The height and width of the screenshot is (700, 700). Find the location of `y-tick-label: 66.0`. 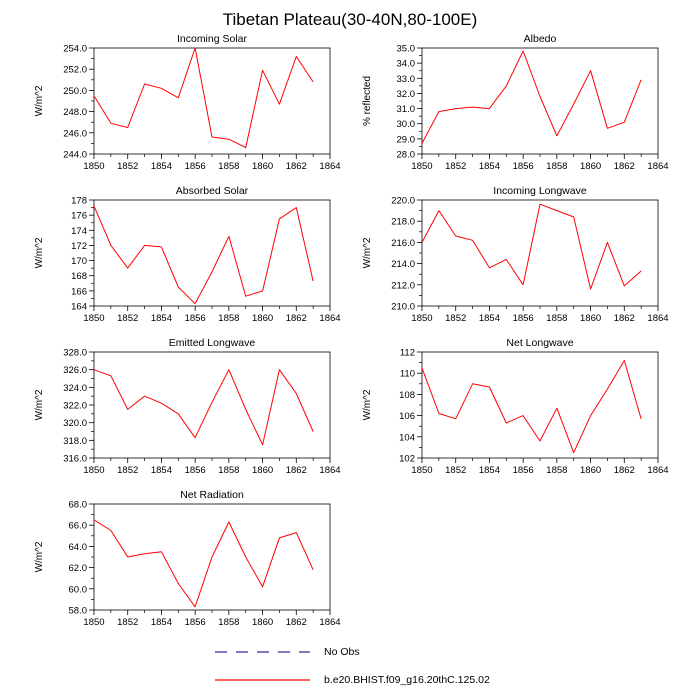

y-tick-label: 66.0 is located at coordinates (78, 526).